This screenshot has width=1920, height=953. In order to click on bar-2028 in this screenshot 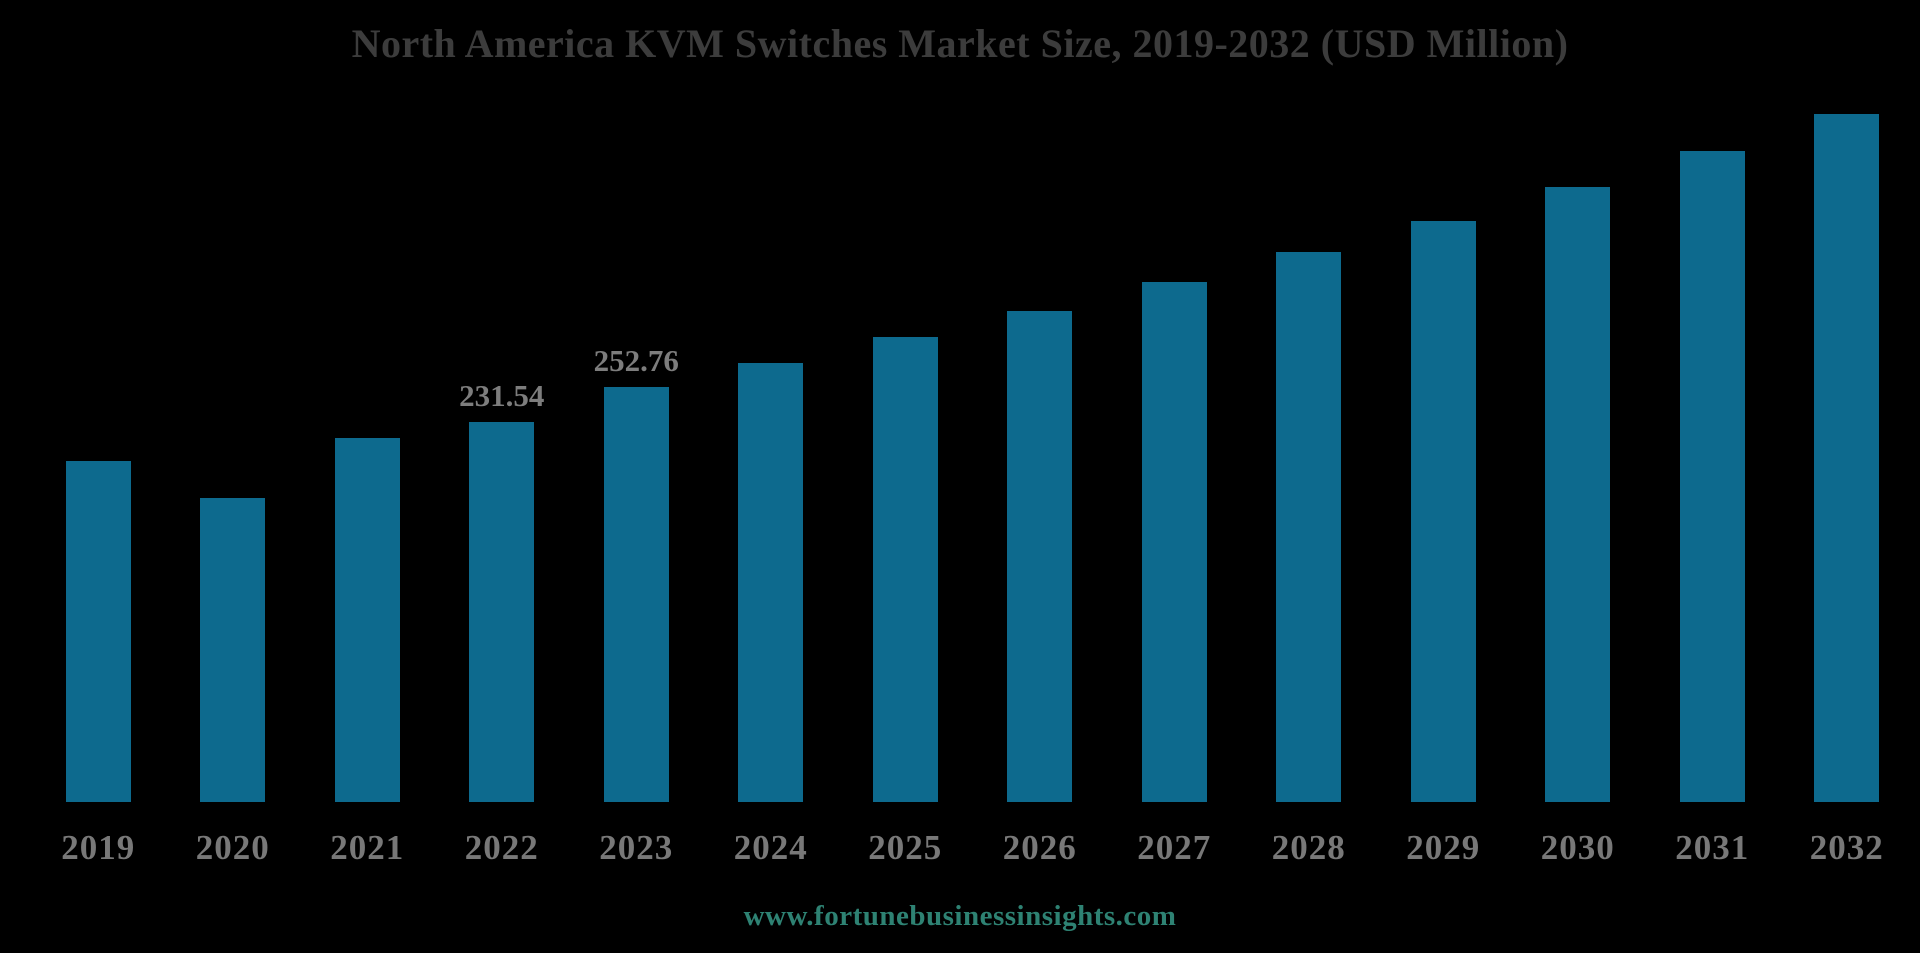, I will do `click(1309, 527)`.